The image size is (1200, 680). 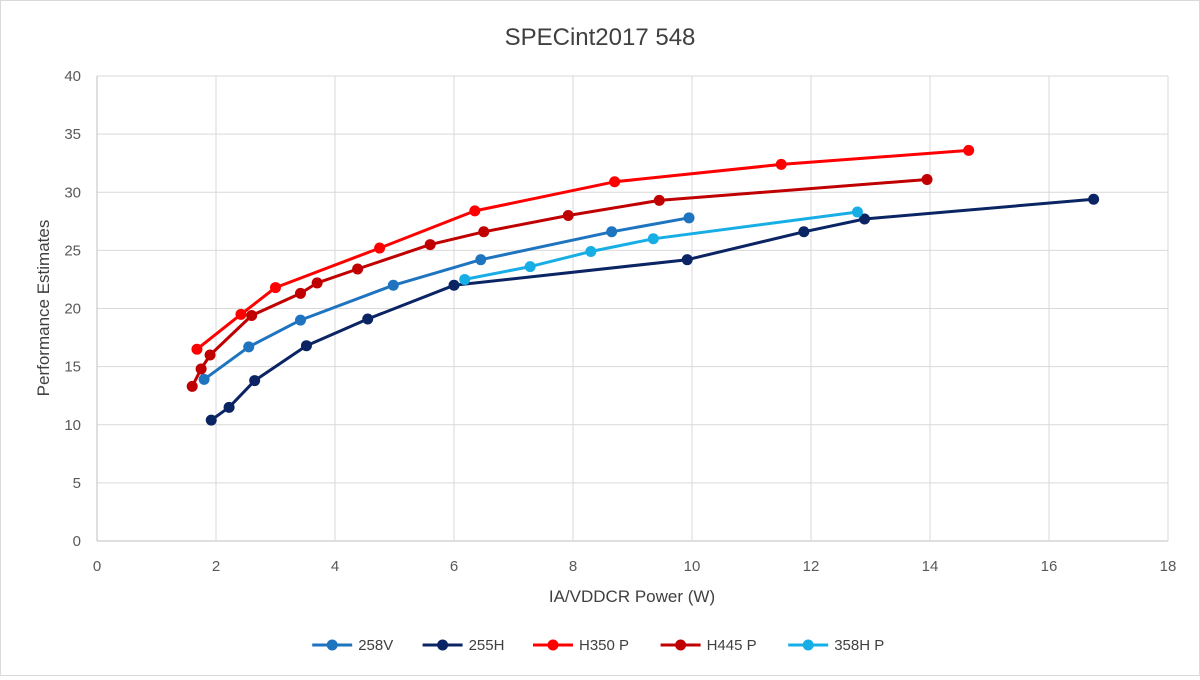 I want to click on x-axis-title: IA/VDDCR Power (W), so click(x=632, y=596).